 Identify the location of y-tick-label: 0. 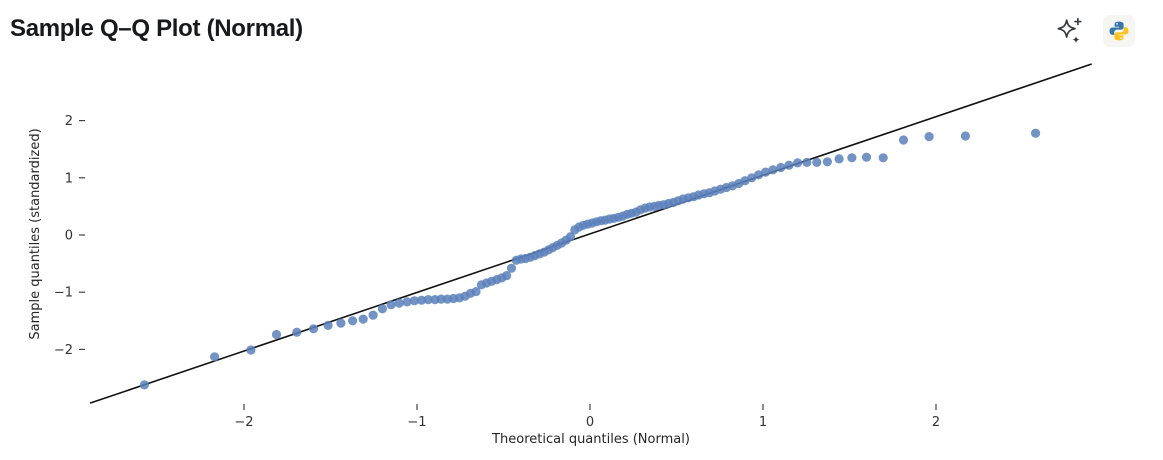
(69, 236).